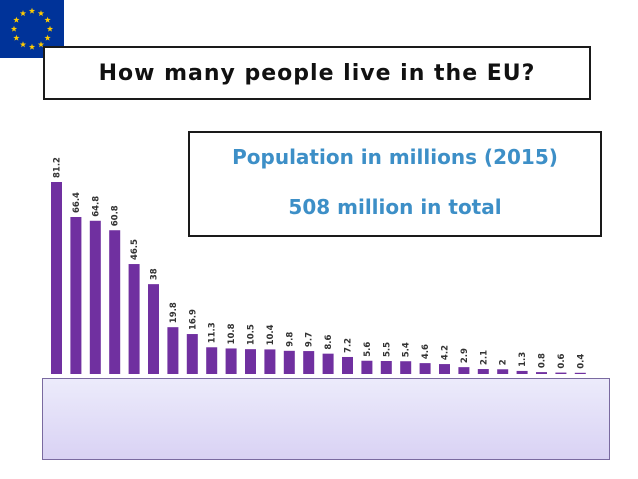  What do you see at coordinates (543, 360) in the screenshot?
I see `bar-value-label: 0.8` at bounding box center [543, 360].